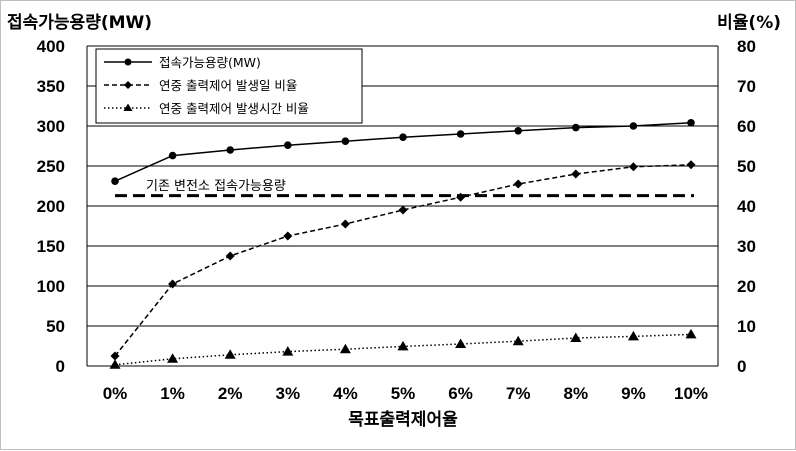  What do you see at coordinates (51, 286) in the screenshot?
I see `y-left-tick-label: 100` at bounding box center [51, 286].